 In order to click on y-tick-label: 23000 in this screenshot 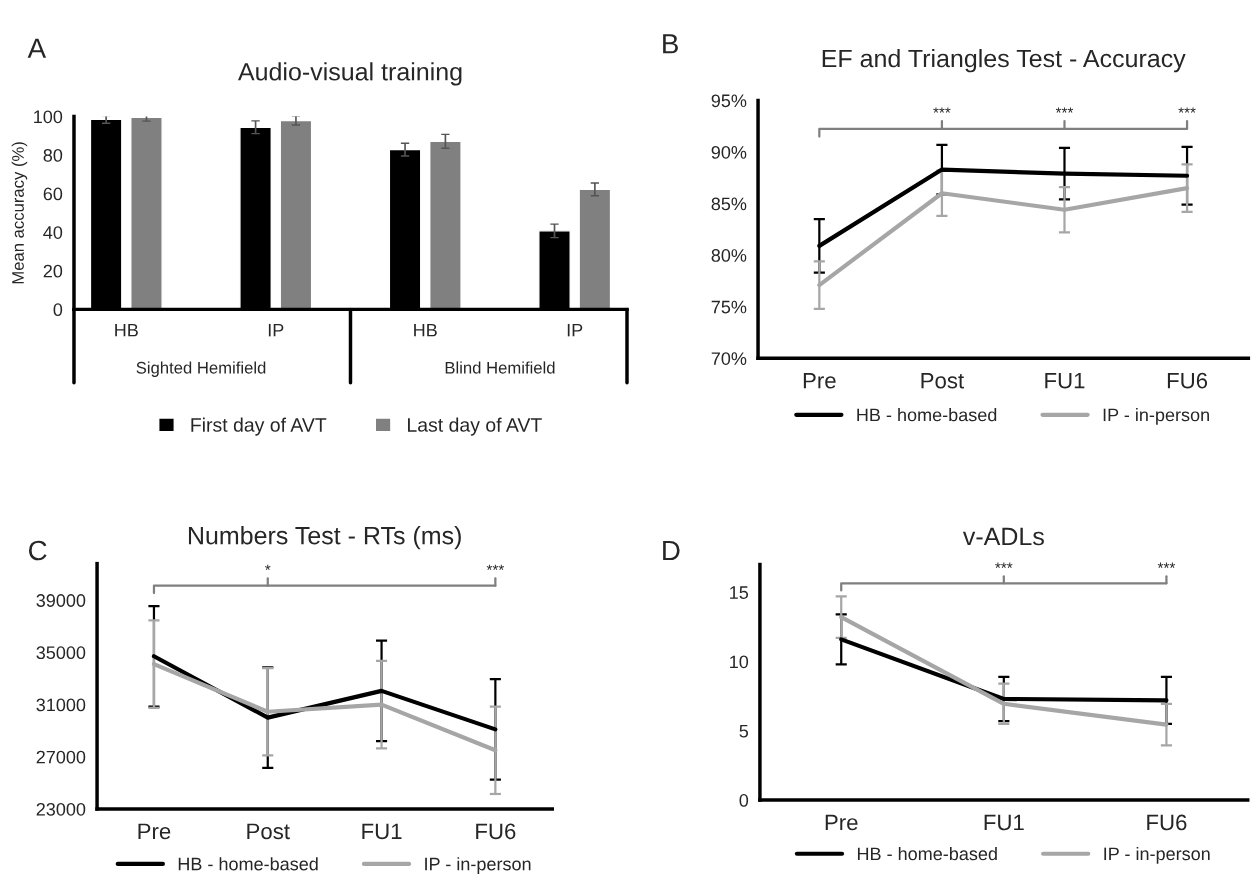, I will do `click(61, 809)`.